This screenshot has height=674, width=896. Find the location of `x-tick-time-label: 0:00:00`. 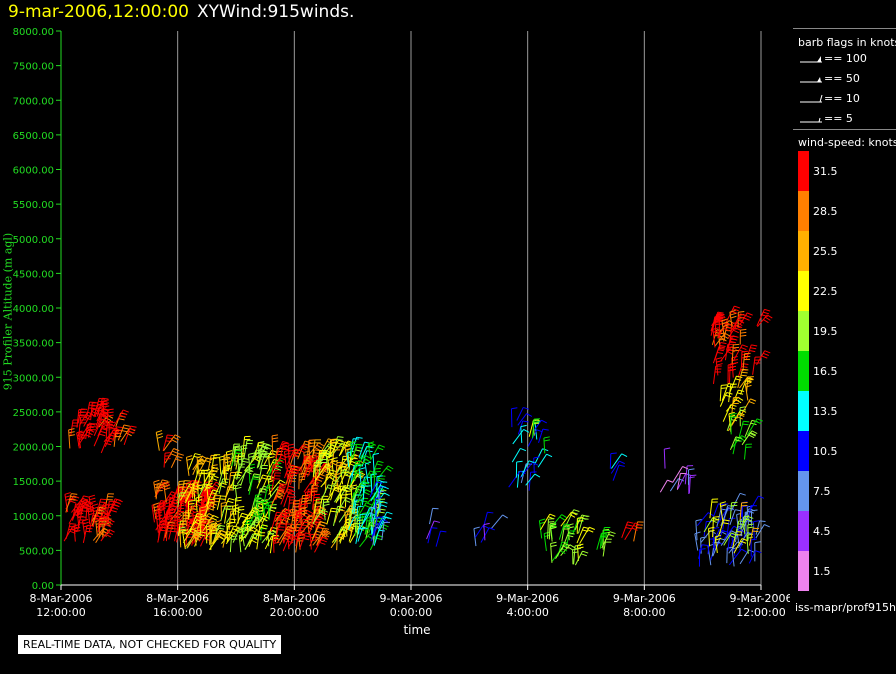

x-tick-time-label: 0:00:00 is located at coordinates (411, 612).